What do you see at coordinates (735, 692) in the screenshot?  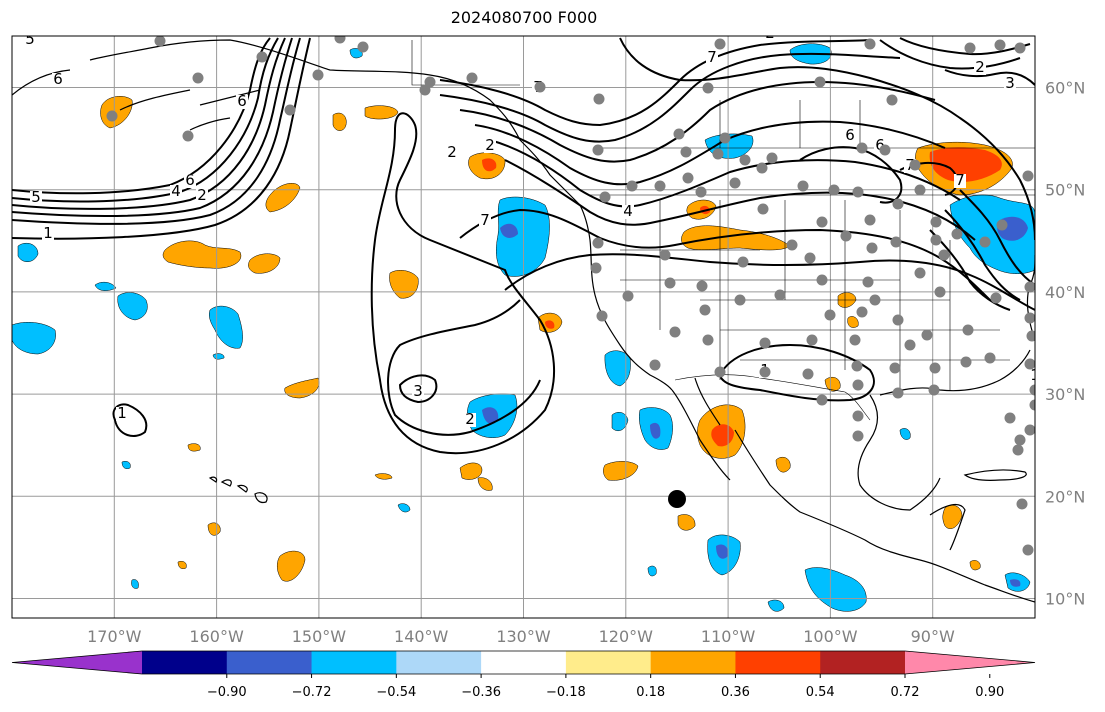 I see `colorbar-tick-label: 0.36` at bounding box center [735, 692].